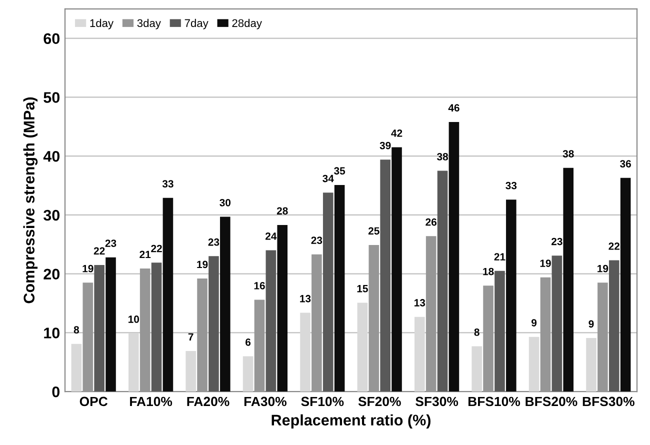 This screenshot has height=445, width=650. Describe the element at coordinates (151, 401) in the screenshot. I see `x-tick-label: FA10%` at that location.